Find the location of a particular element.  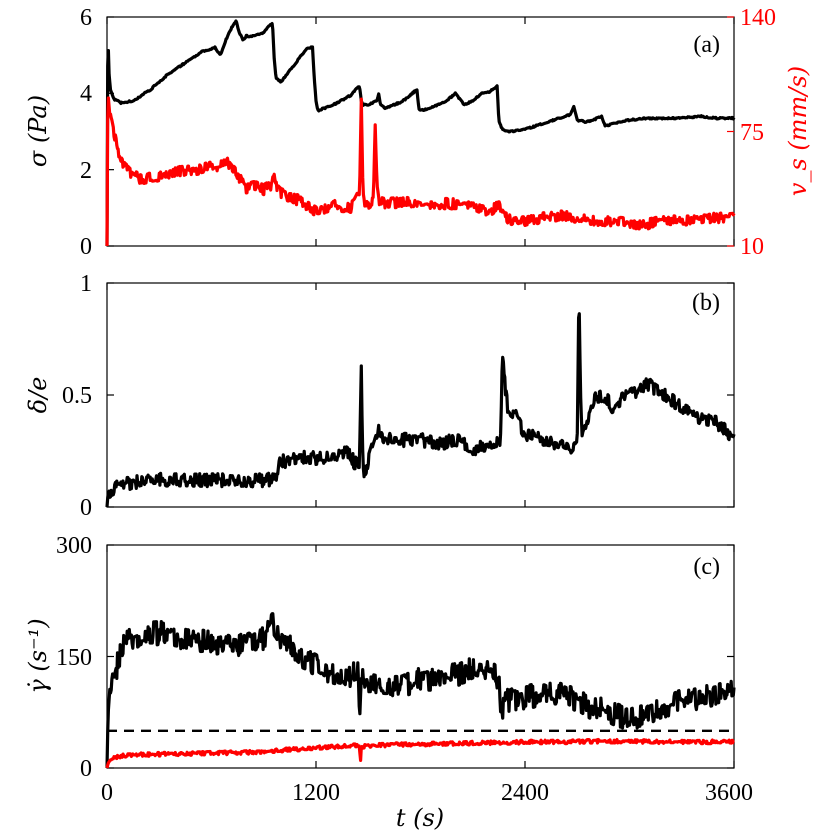

panel-b-y-tick-0: 0 is located at coordinates (86, 508).